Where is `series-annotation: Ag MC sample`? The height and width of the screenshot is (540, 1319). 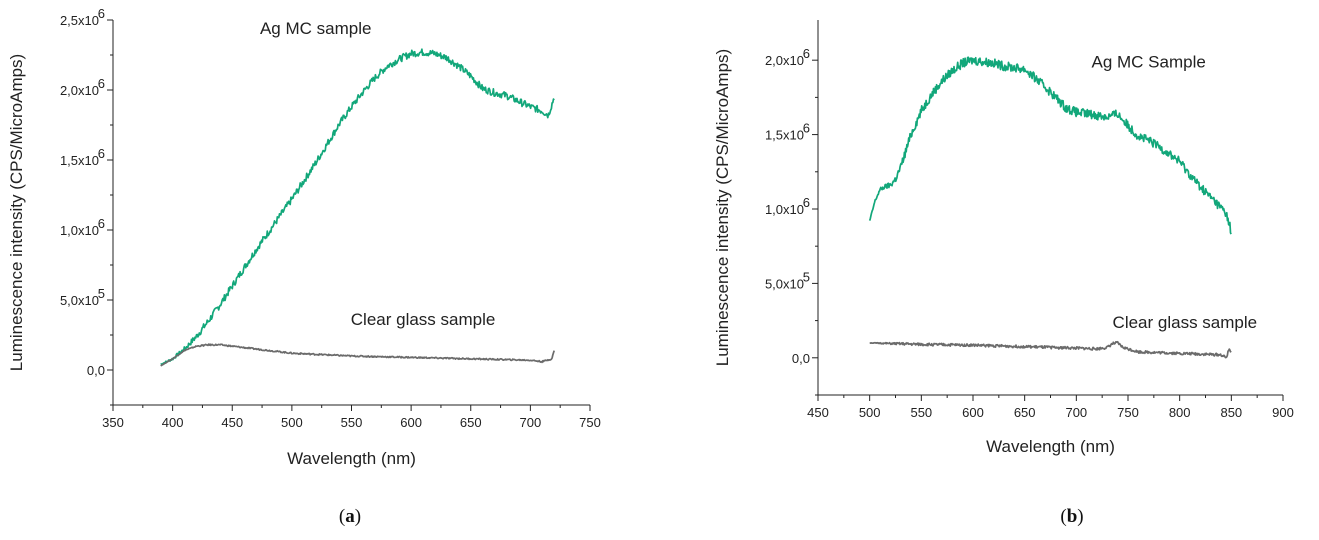
series-annotation: Ag MC sample is located at coordinates (315, 28).